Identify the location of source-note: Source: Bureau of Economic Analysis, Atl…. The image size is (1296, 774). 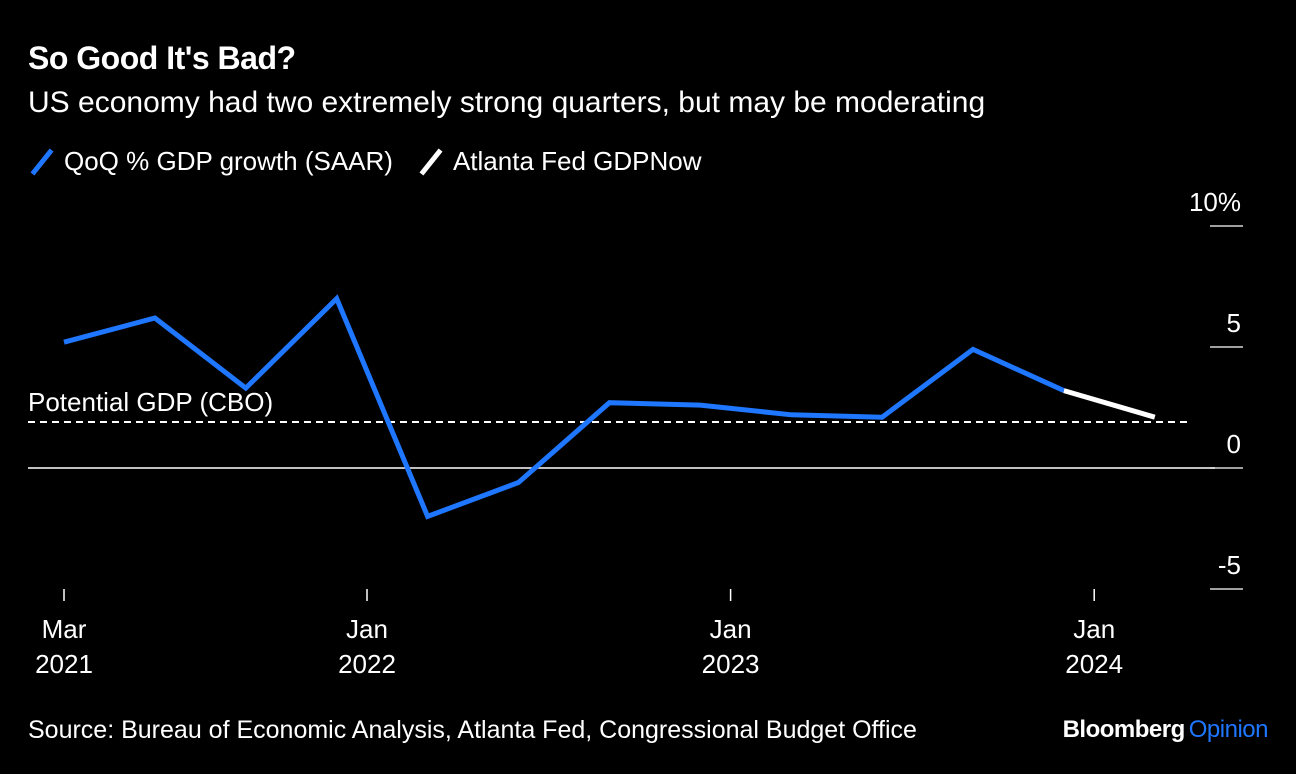
(472, 730).